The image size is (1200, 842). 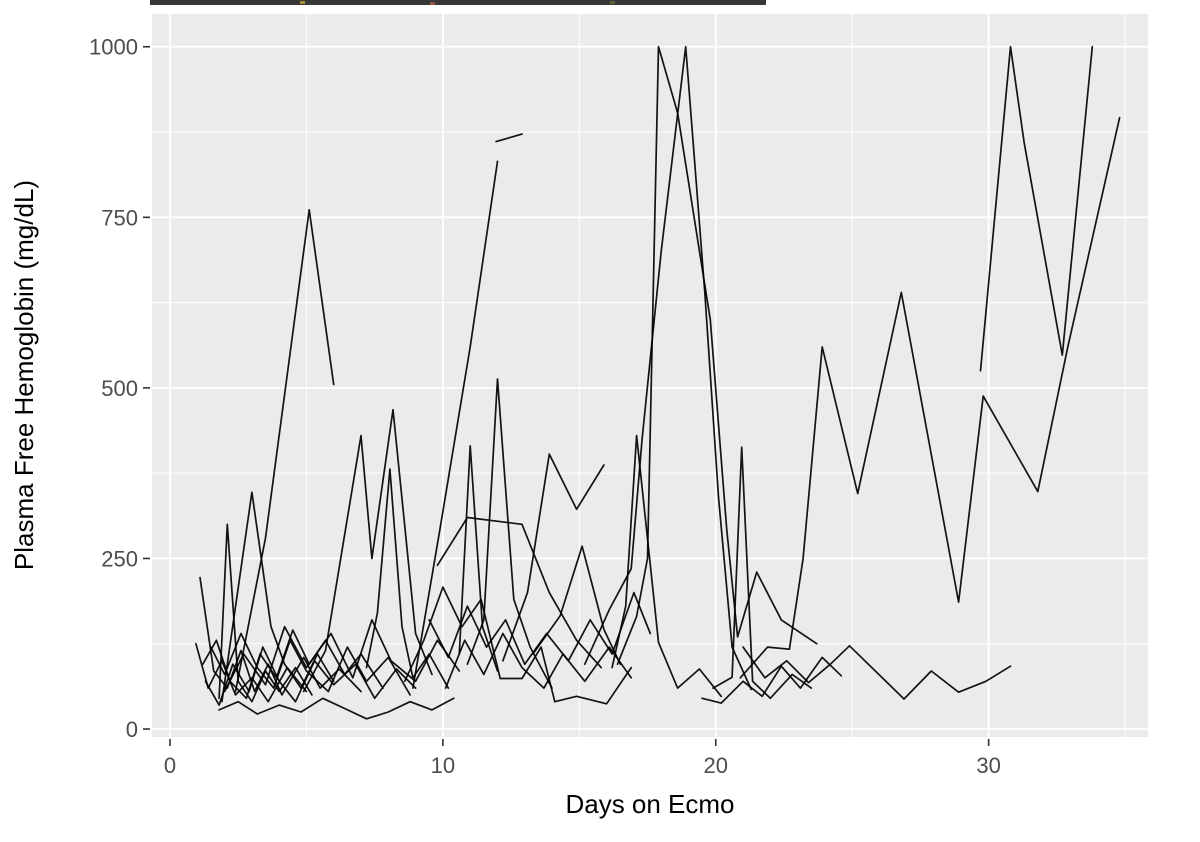 What do you see at coordinates (119, 558) in the screenshot?
I see `y-tick-label: 250` at bounding box center [119, 558].